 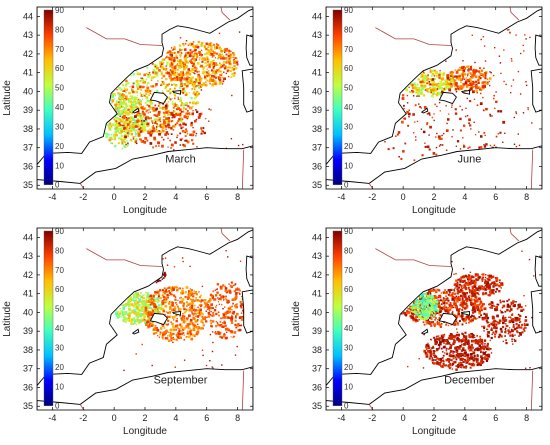 I want to click on colorbar-tick-label: 0, so click(x=346, y=185).